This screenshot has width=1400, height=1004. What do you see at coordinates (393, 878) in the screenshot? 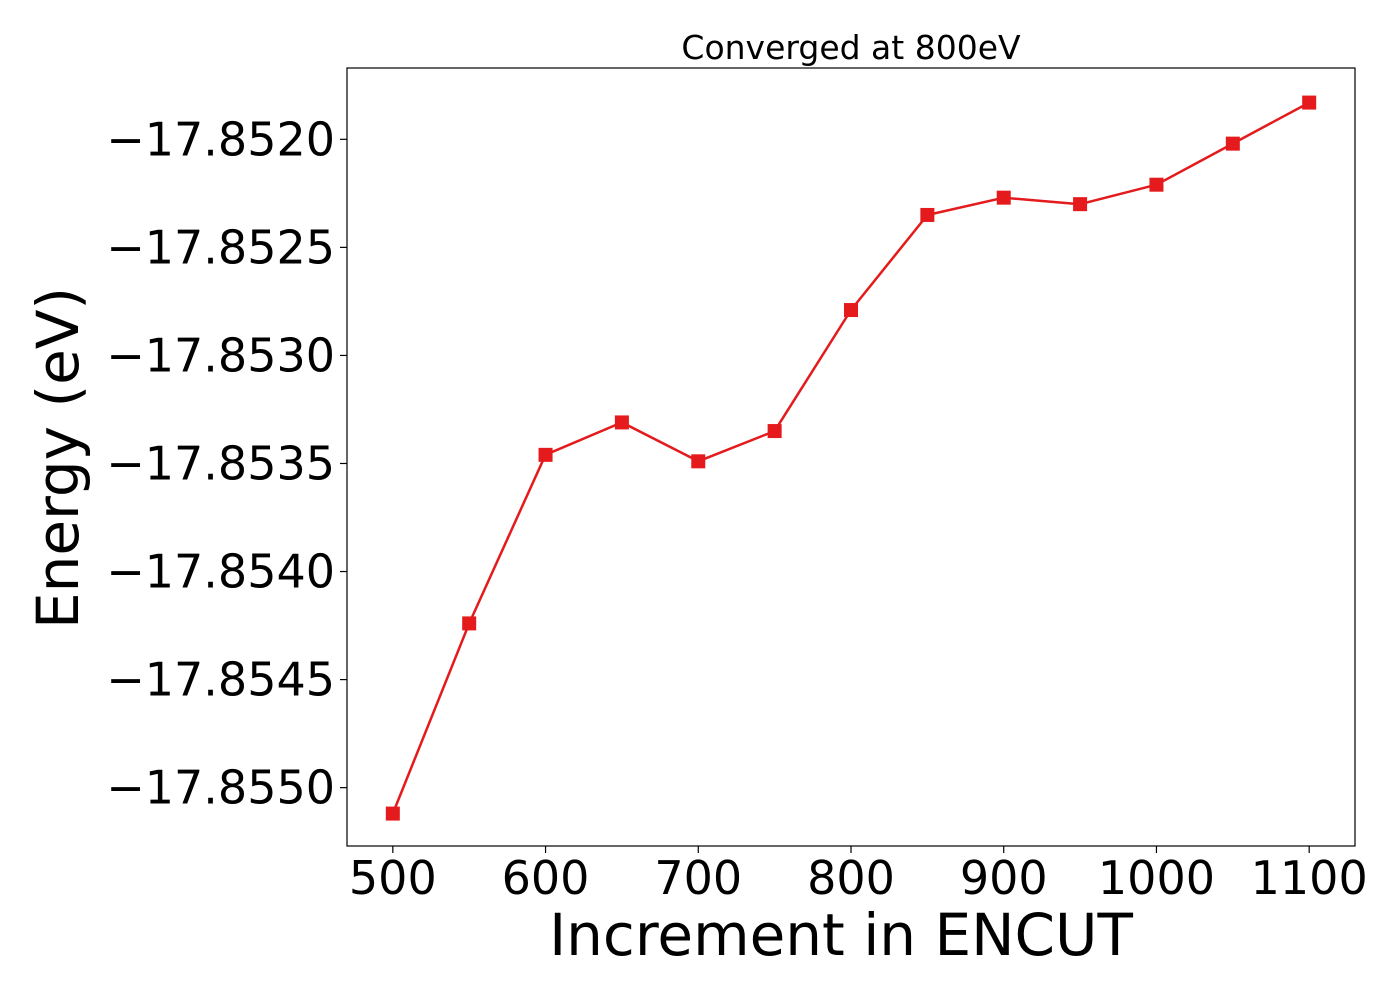
I see `x-tick-label: 500` at bounding box center [393, 878].